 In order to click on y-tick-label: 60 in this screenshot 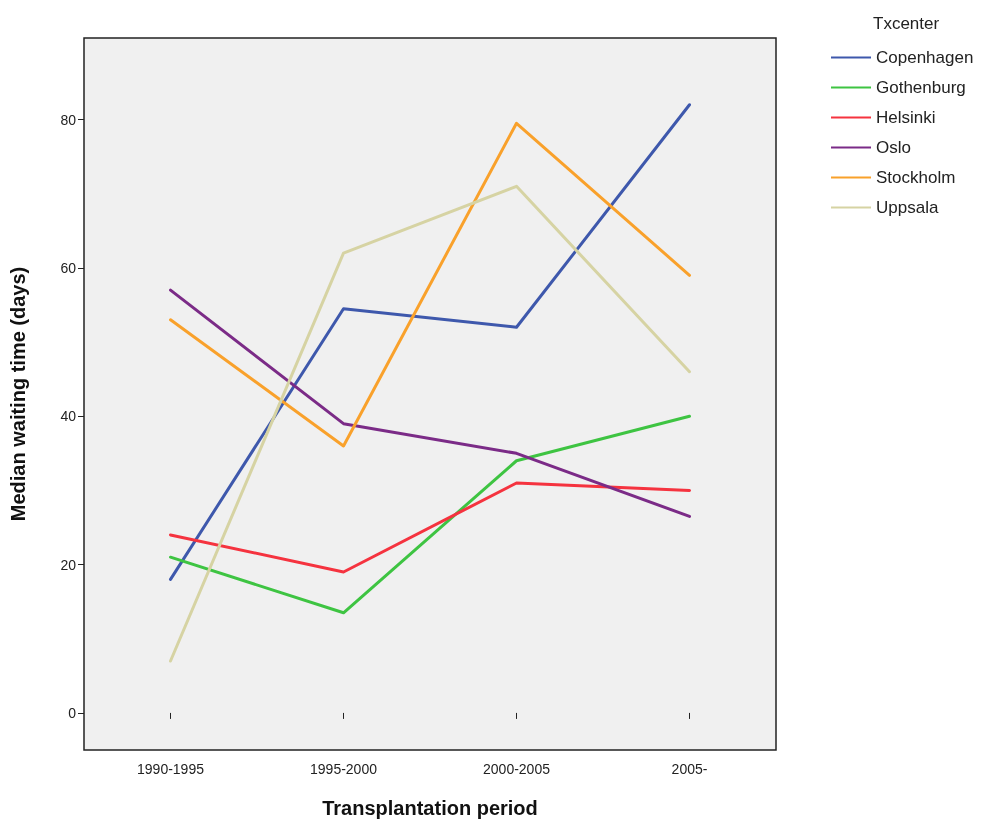, I will do `click(68, 267)`.